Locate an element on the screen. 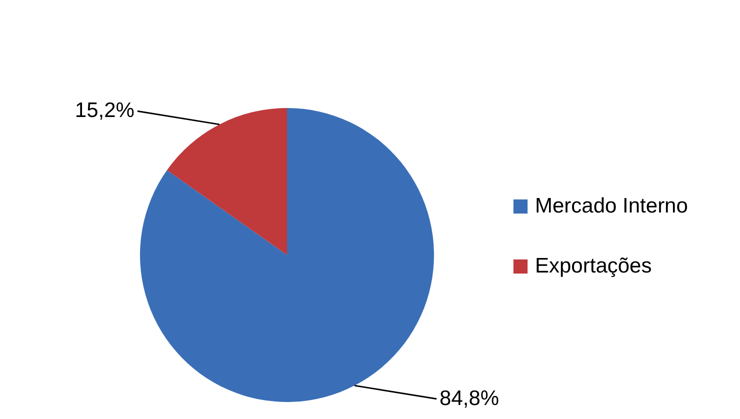  legend-label: Exportações is located at coordinates (593, 266).